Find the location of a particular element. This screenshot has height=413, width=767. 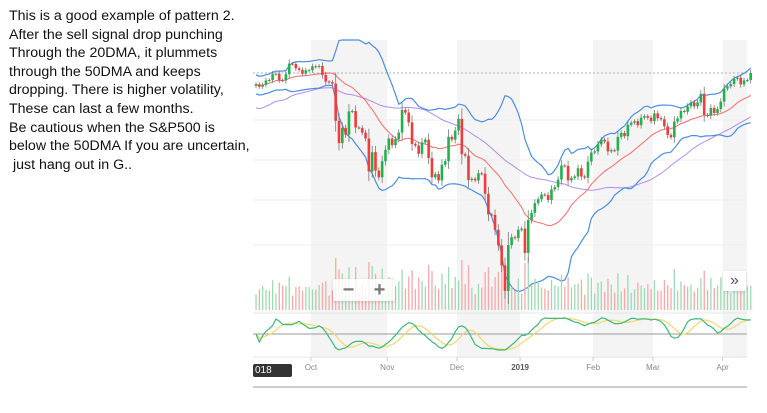

x-tick-label: Nov is located at coordinates (387, 367).